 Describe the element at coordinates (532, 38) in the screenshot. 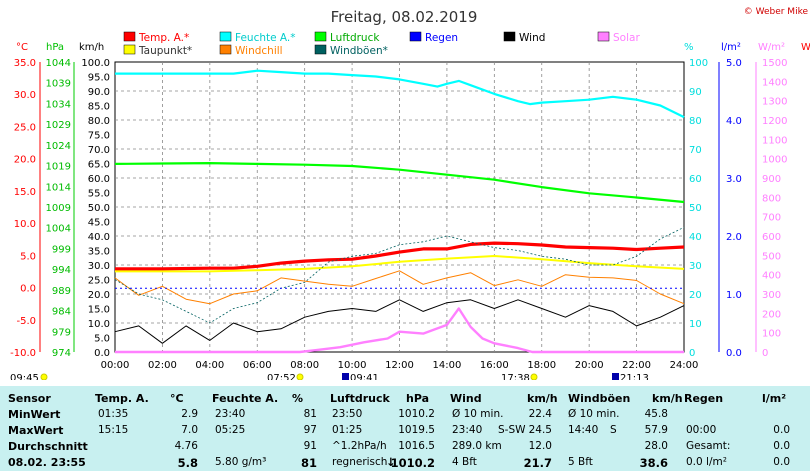

I see `legend-label: Wind` at that location.